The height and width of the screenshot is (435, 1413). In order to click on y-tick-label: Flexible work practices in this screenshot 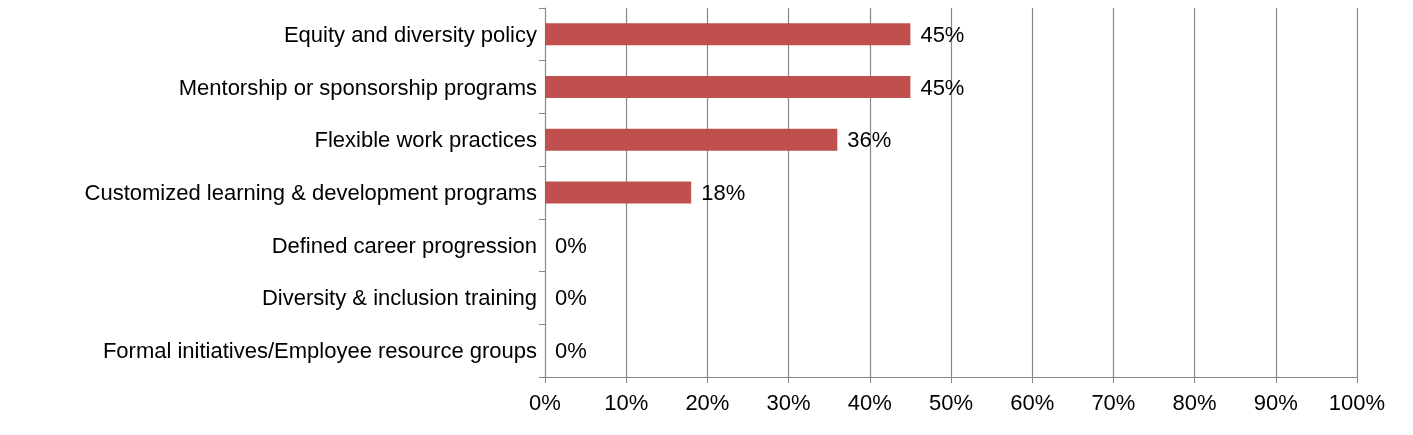, I will do `click(425, 140)`.